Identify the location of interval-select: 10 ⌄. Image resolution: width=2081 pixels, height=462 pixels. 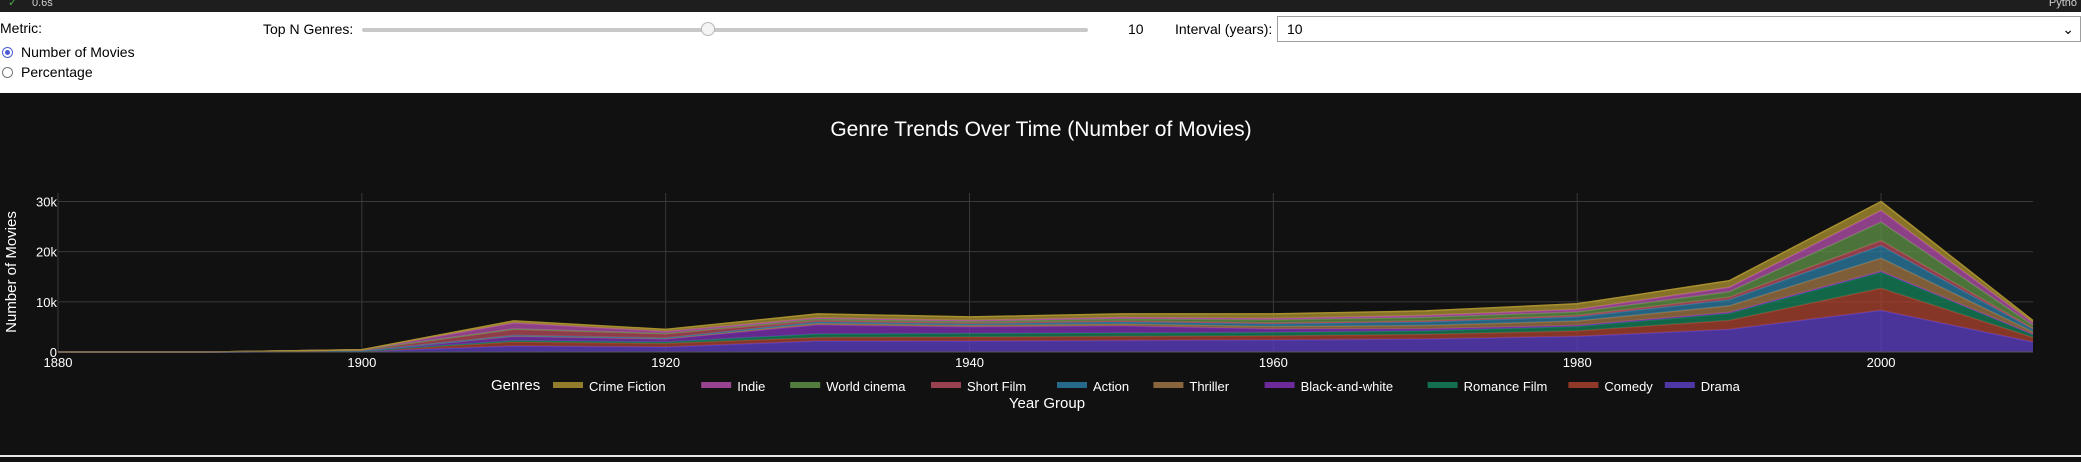
(1679, 29).